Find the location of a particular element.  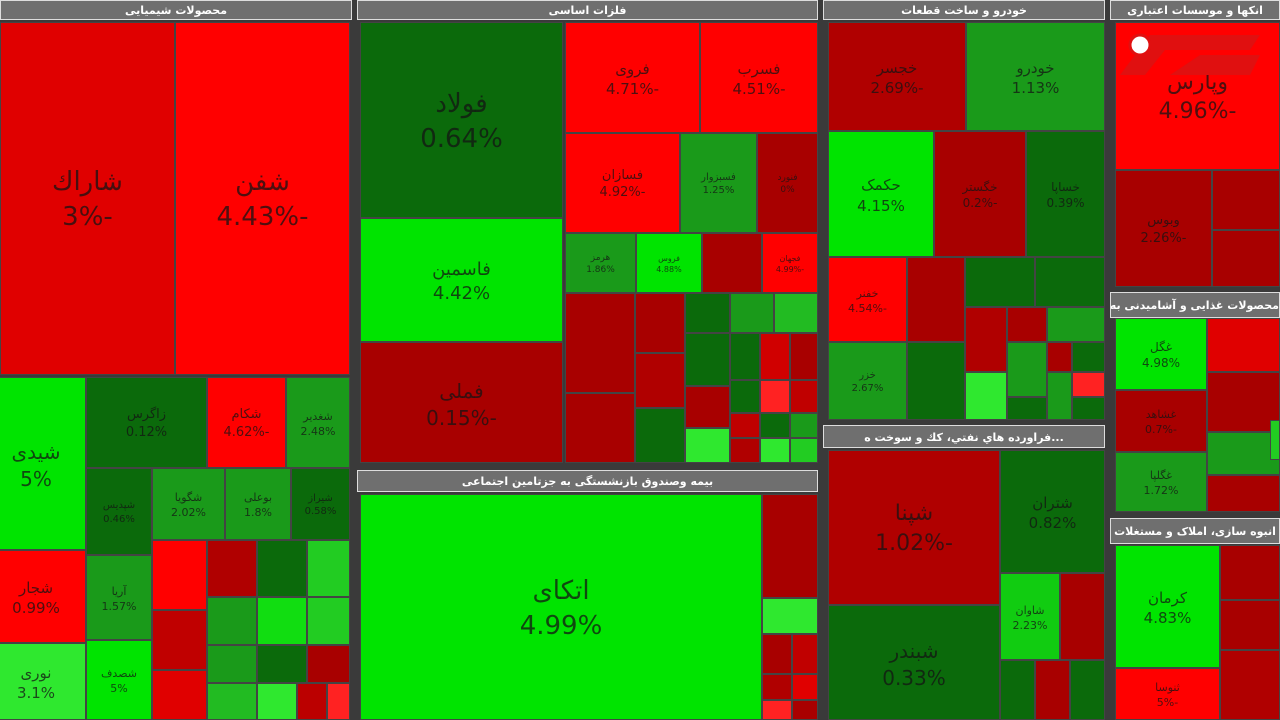

tile-name: فروس is located at coordinates (669, 258).